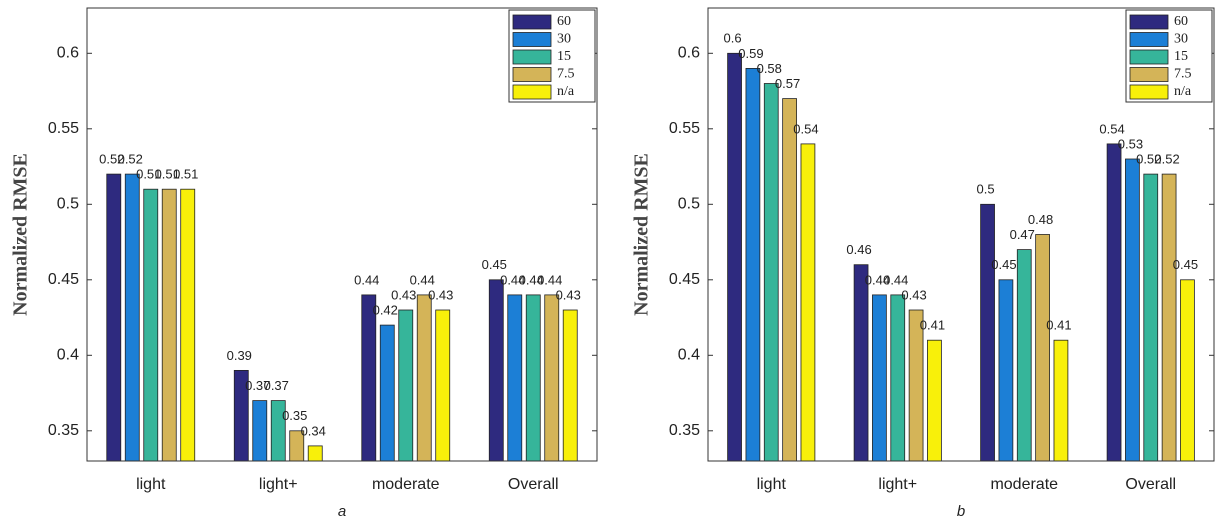  Describe the element at coordinates (986, 189) in the screenshot. I see `value-label: 0.5` at that location.